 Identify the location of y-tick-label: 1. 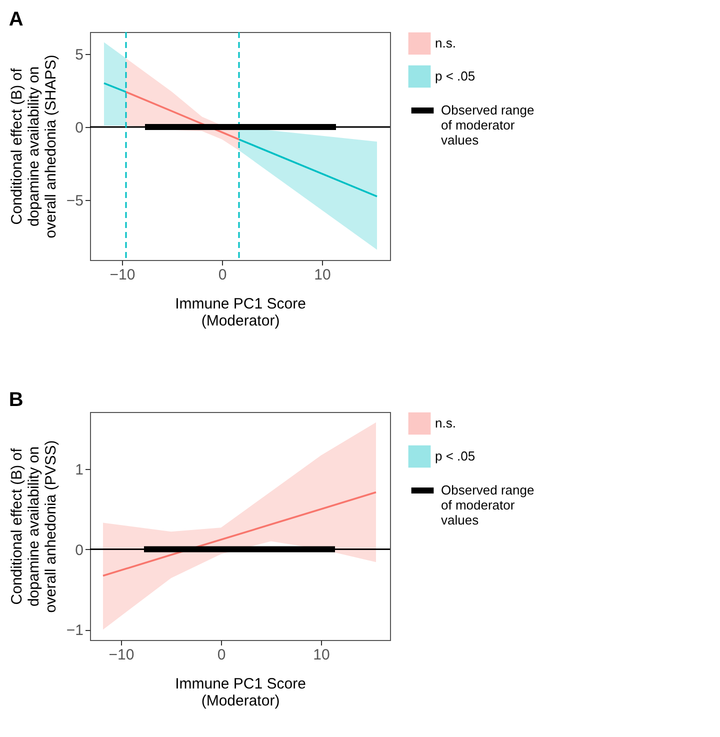
(79, 470).